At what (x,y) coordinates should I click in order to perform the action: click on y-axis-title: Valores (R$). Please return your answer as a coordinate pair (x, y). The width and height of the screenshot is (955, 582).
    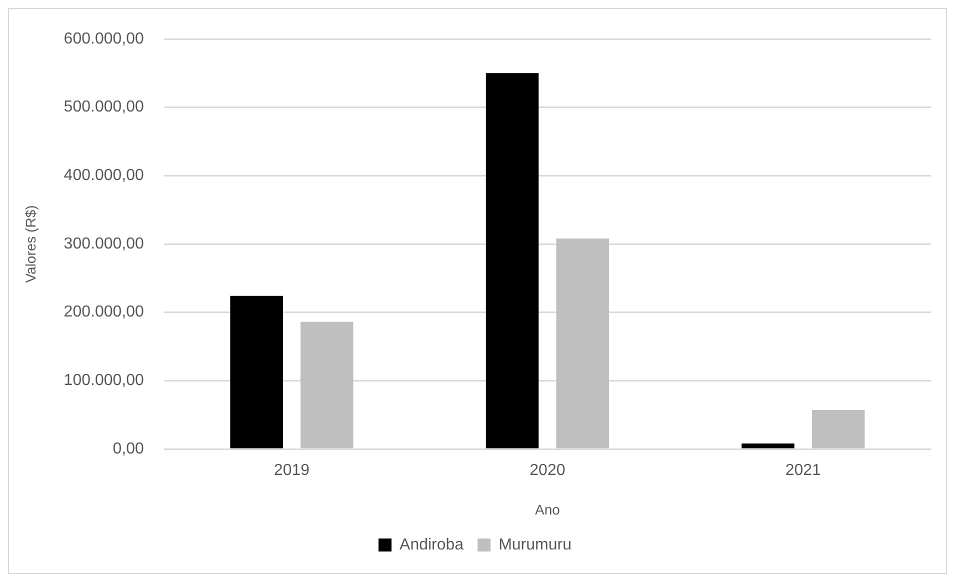
    Looking at the image, I should click on (30, 244).